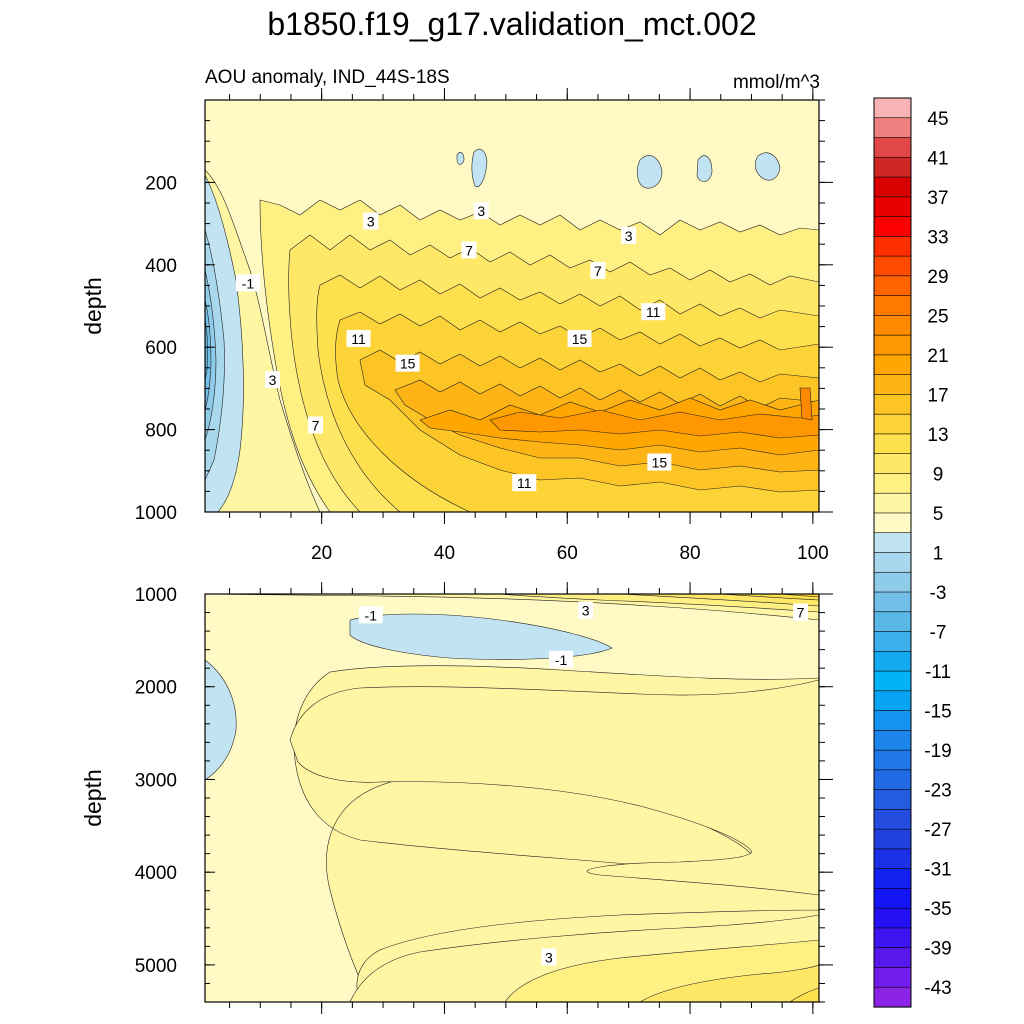 The height and width of the screenshot is (1024, 1024). What do you see at coordinates (937, 356) in the screenshot?
I see `colorbar-label: 21` at bounding box center [937, 356].